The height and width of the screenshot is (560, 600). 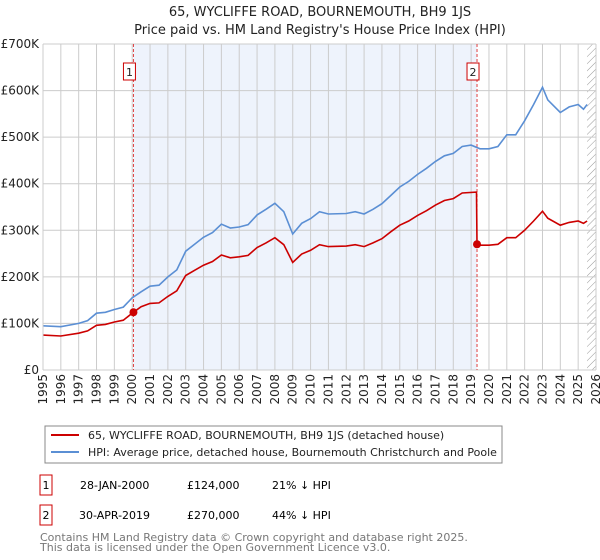 What do you see at coordinates (46, 485) in the screenshot?
I see `sale-num: 1` at bounding box center [46, 485].